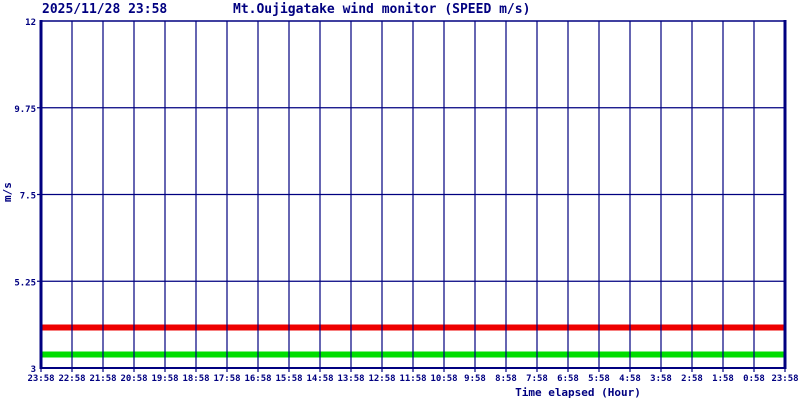 This screenshot has width=800, height=400. I want to click on x-axis-tick-label: 16:58, so click(257, 379).